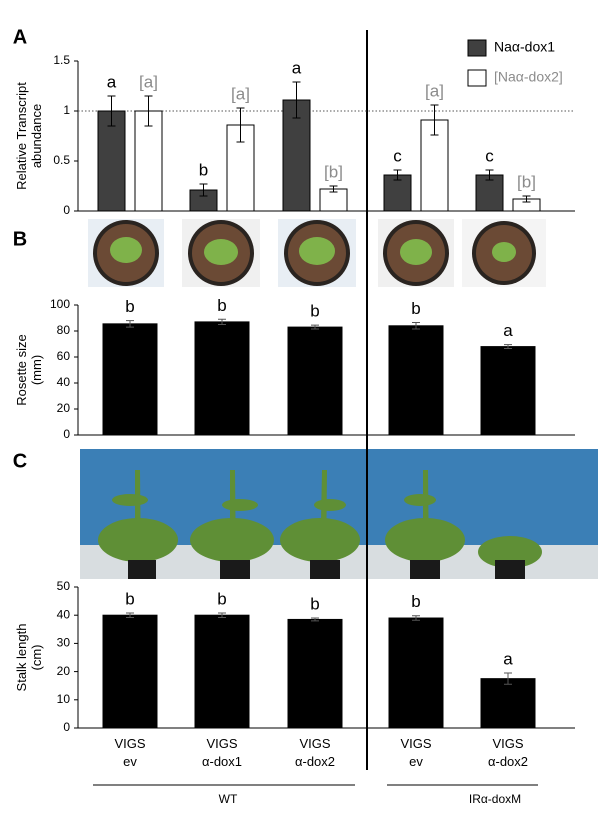  Describe the element at coordinates (20, 37) in the screenshot. I see `panel-label: A` at that location.